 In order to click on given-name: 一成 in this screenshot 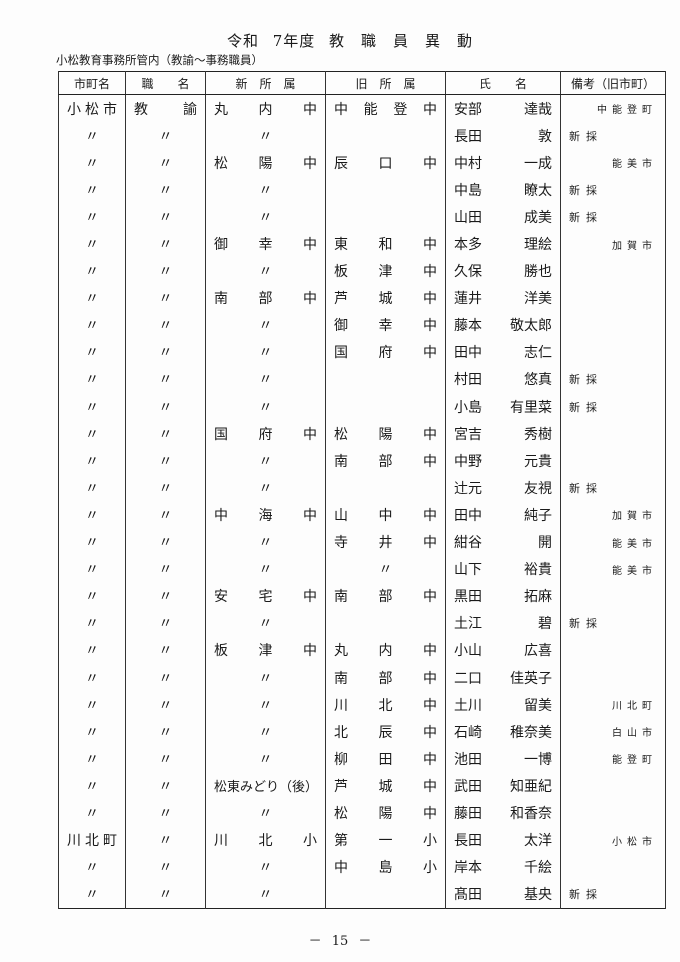, I will do `click(538, 163)`.